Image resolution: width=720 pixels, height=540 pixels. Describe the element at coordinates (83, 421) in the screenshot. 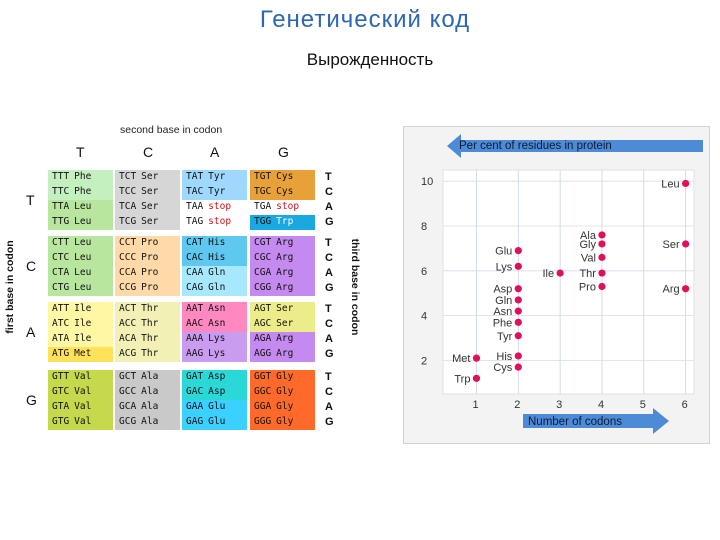

I see `amino-acid-text: Val` at that location.